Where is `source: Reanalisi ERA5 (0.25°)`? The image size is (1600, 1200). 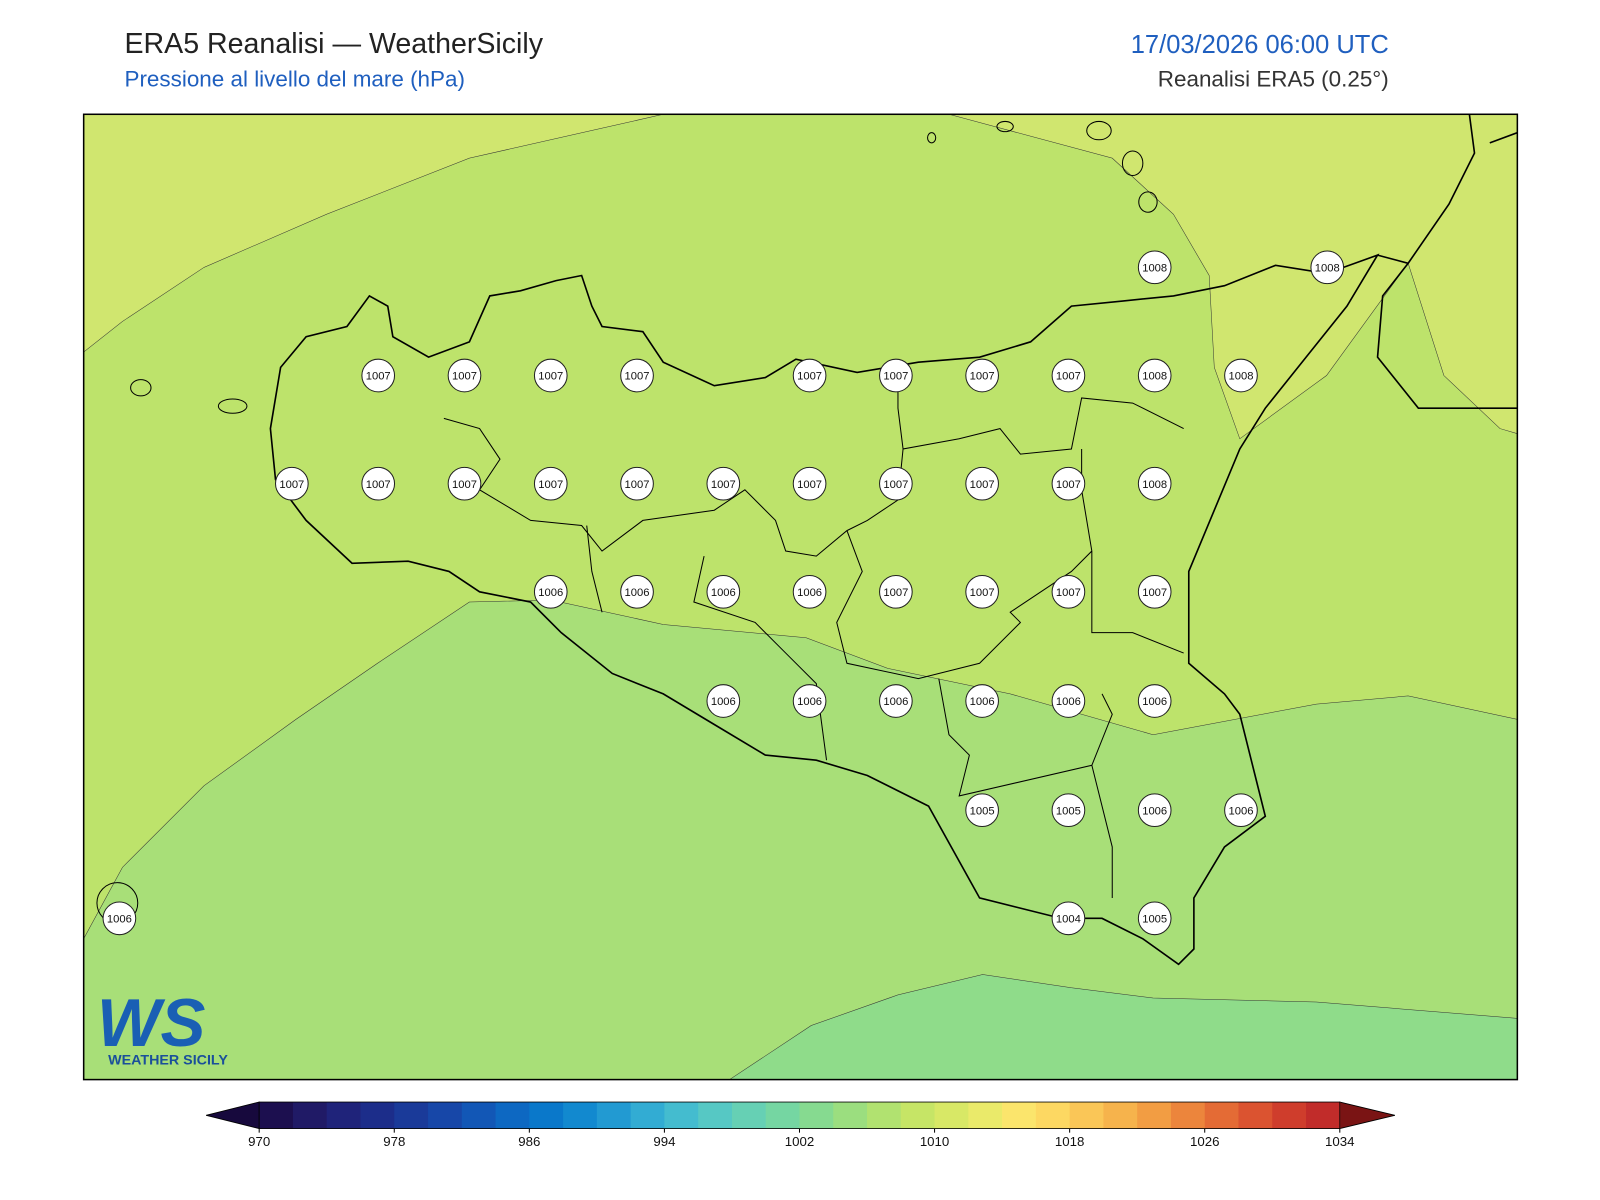 source: Reanalisi ERA5 (0.25°) is located at coordinates (1273, 79).